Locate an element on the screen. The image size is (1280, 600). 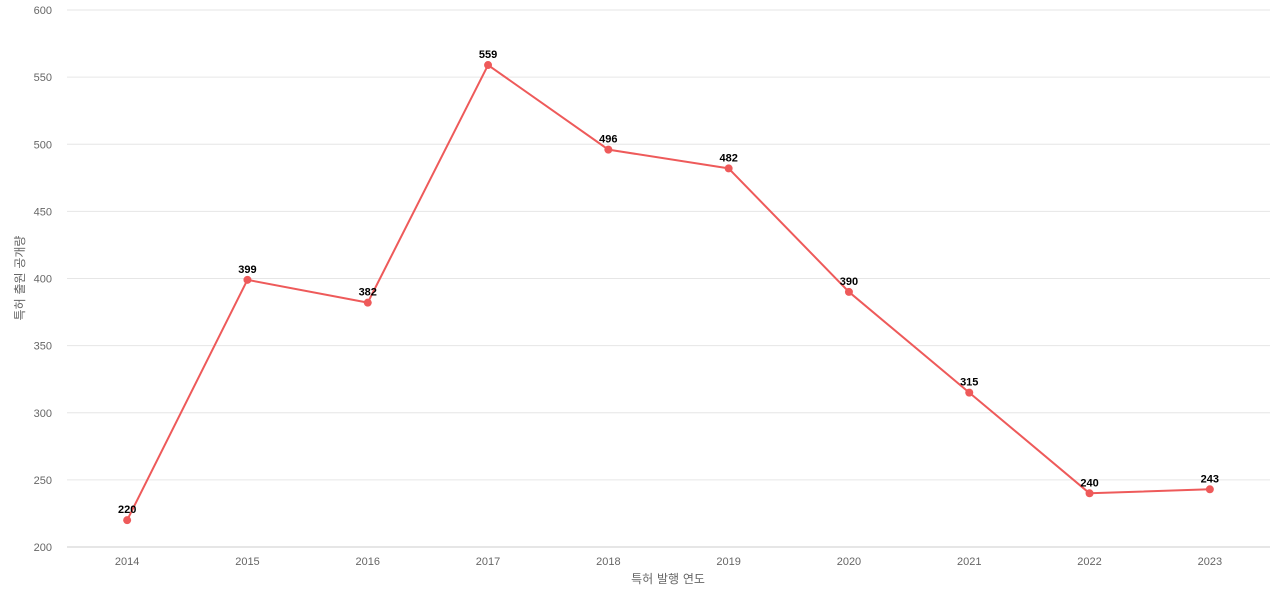
x-tick-label: 2016 is located at coordinates (368, 562).